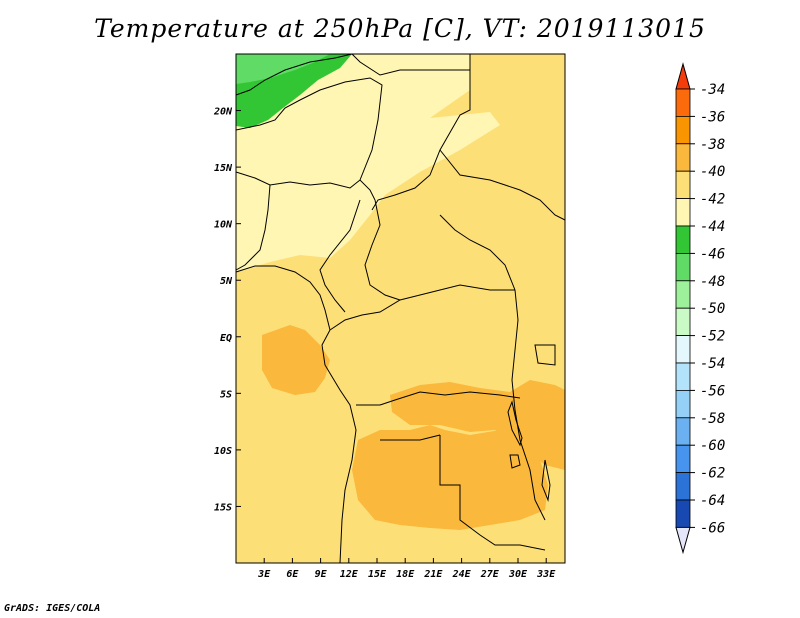  I want to click on lat-tick-label: 10N, so click(223, 225).